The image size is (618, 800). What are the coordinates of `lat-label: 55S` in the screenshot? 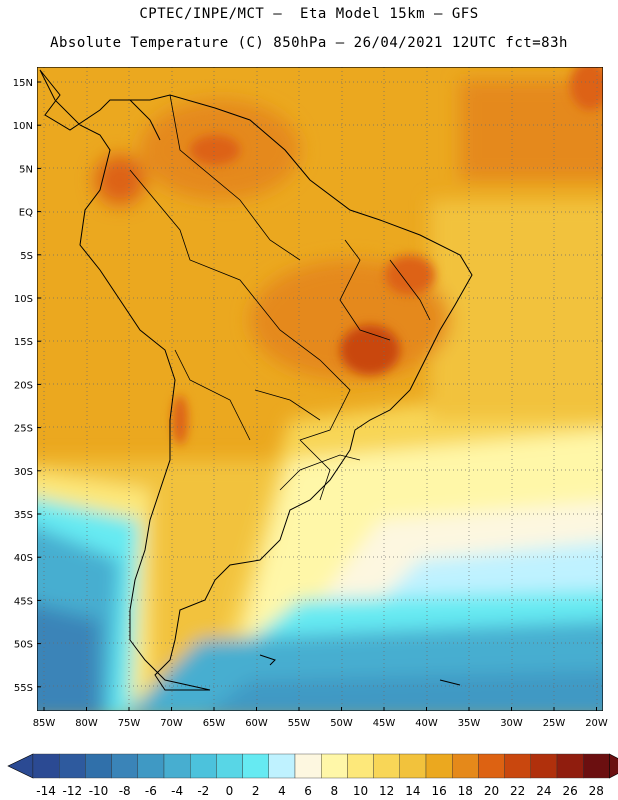 It's located at (23, 688).